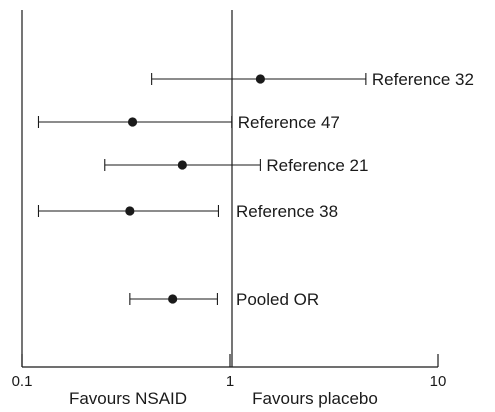  Describe the element at coordinates (230, 381) in the screenshot. I see `x-tick-label: 1` at that location.